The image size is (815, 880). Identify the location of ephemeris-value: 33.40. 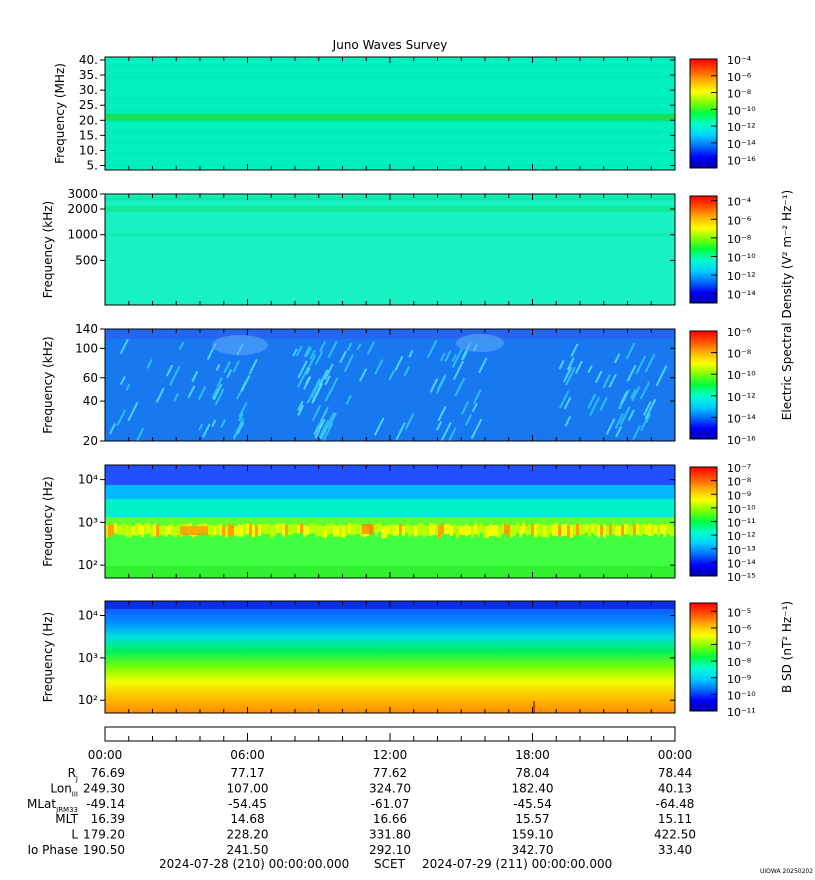
(675, 850).